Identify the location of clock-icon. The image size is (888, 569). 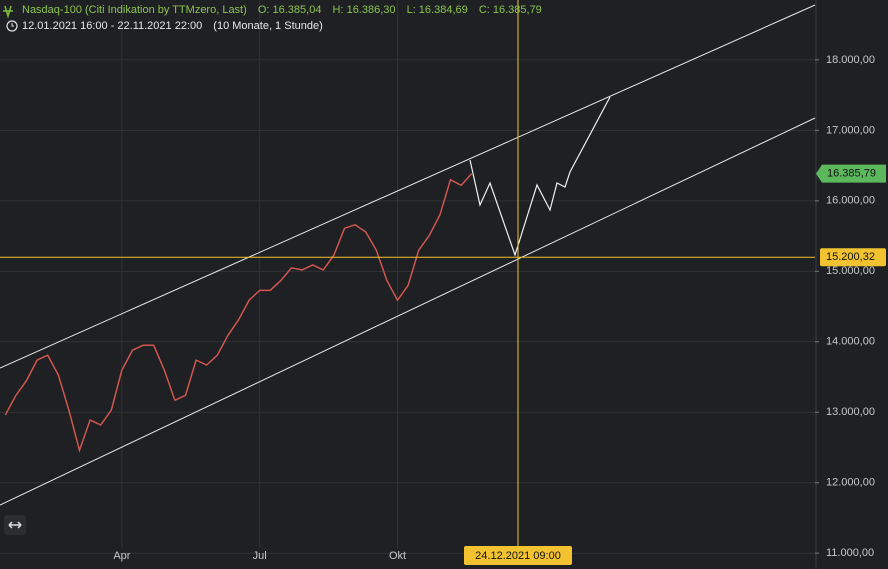
(12, 26).